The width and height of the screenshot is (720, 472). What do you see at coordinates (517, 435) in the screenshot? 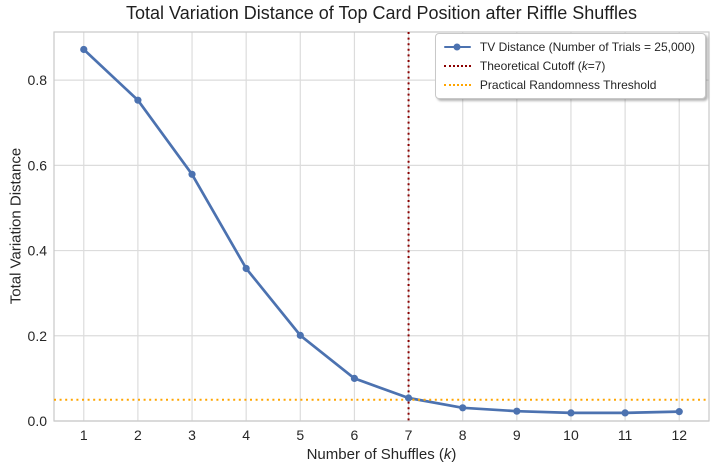
I see `x-tick-label: 9` at bounding box center [517, 435].